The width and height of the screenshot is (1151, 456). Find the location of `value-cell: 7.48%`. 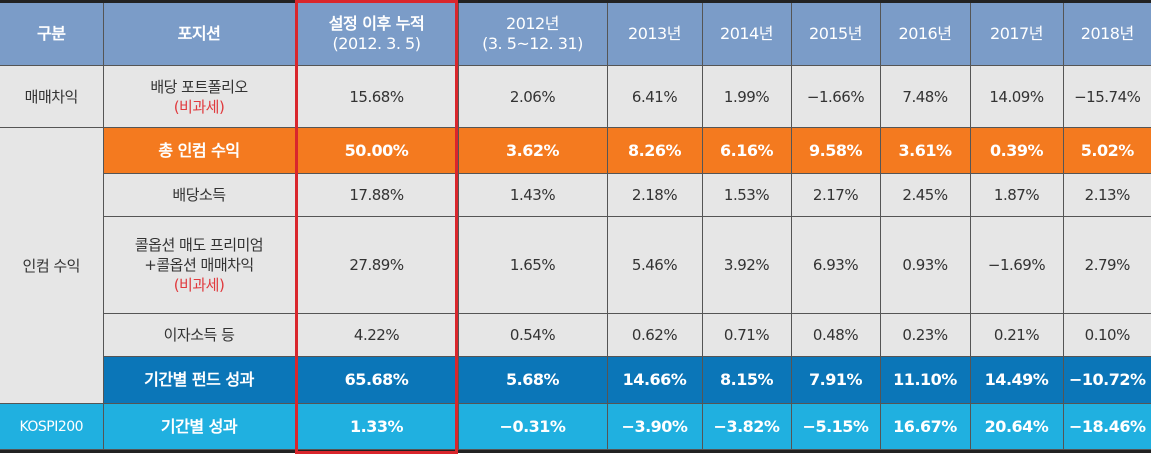

value-cell: 7.48% is located at coordinates (925, 96).